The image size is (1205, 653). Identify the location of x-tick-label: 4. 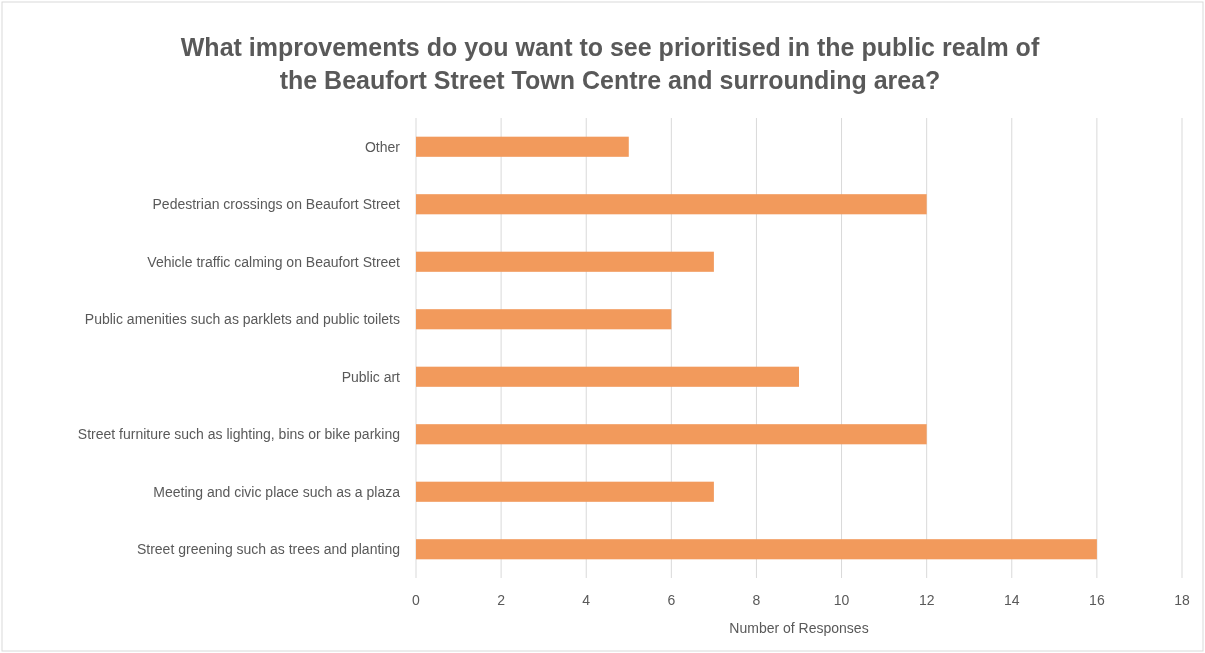
(586, 600).